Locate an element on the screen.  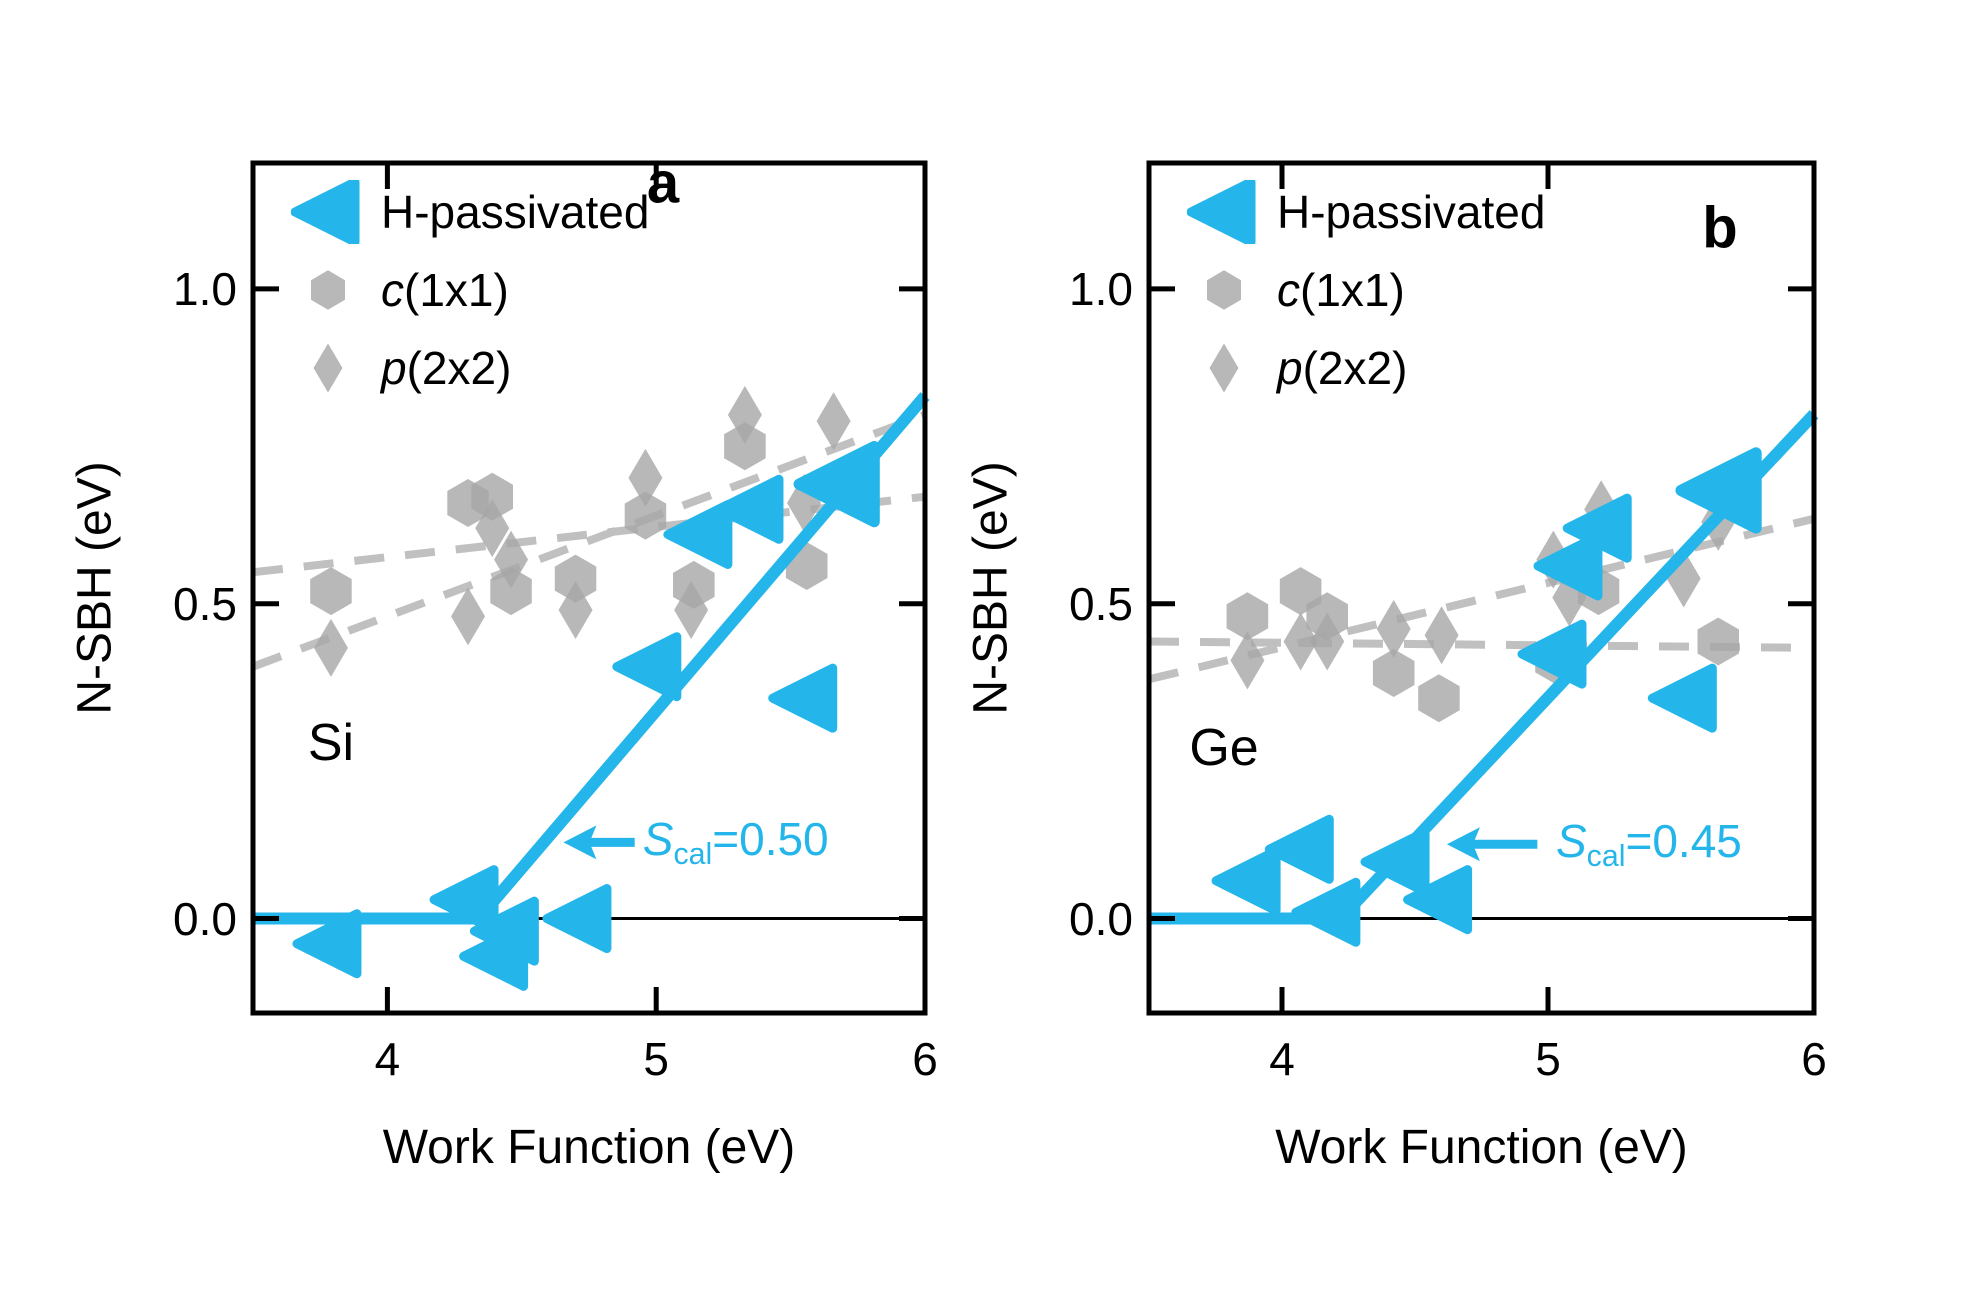
fit-line-c(1x1) is located at coordinates (1481, 644).